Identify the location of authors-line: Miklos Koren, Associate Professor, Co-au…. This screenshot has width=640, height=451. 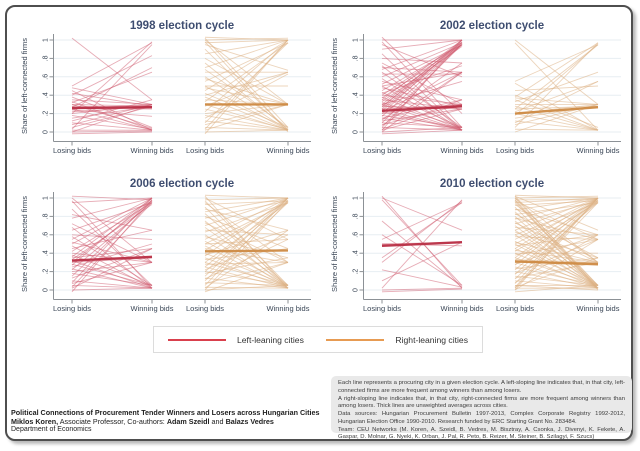
(165, 421).